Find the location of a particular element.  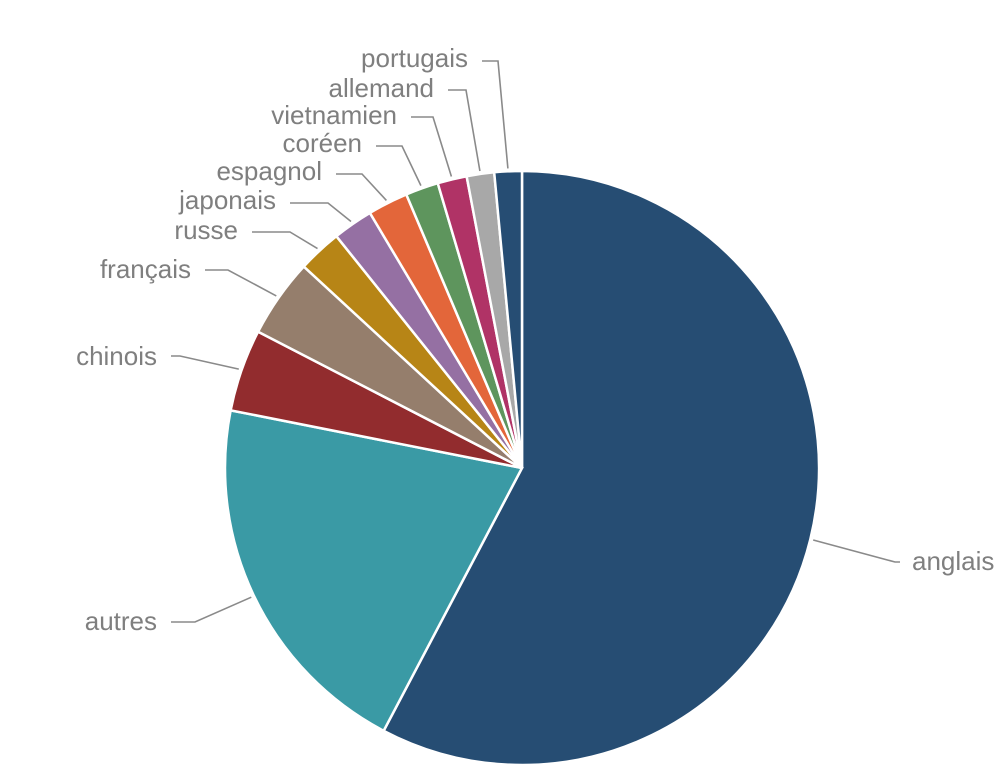

slice-label-japonais: japonais is located at coordinates (227, 200).